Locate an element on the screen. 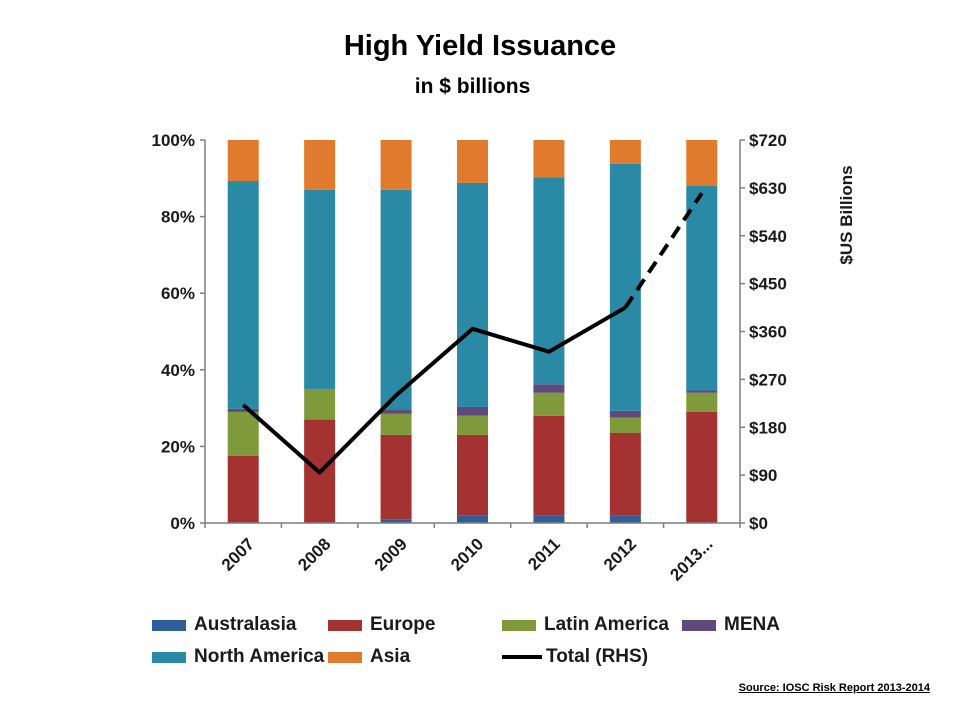  legend-item-north-america: North America is located at coordinates (238, 657).